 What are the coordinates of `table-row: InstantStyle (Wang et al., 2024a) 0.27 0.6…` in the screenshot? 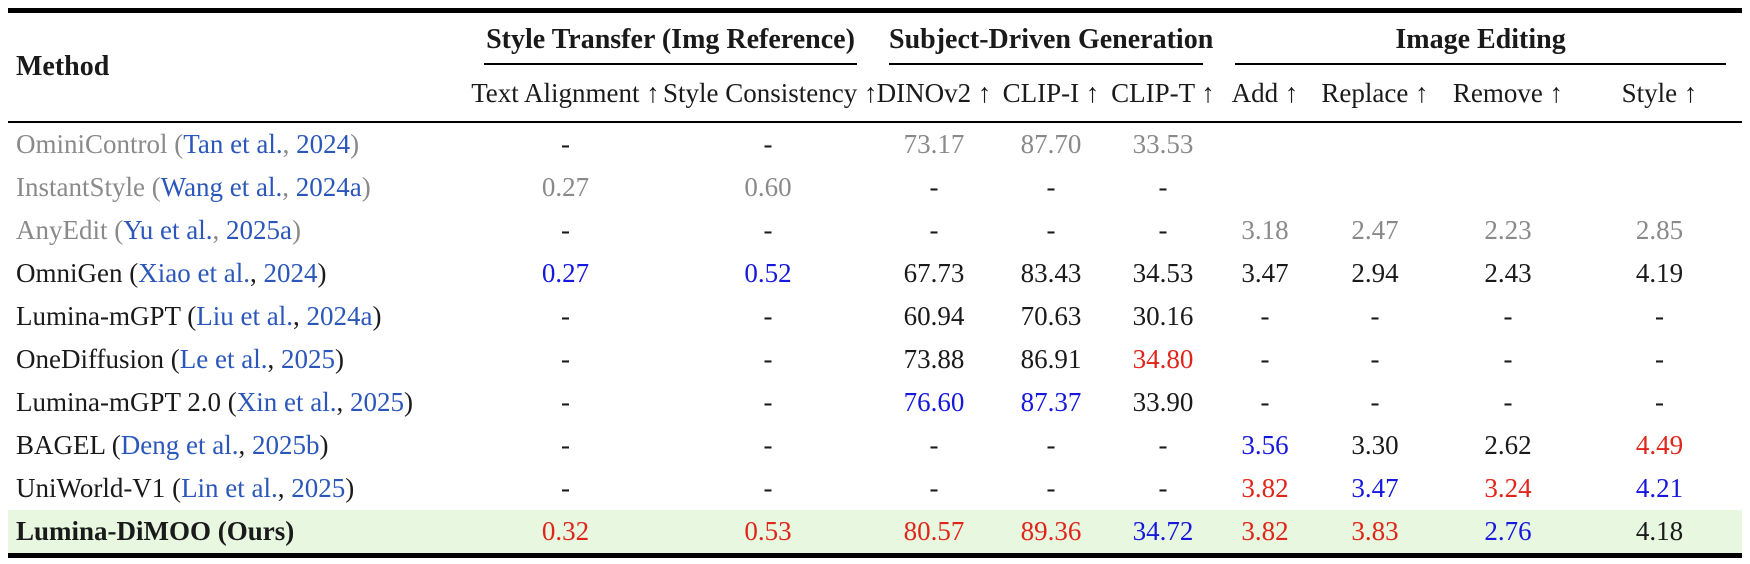 It's located at (875, 187).